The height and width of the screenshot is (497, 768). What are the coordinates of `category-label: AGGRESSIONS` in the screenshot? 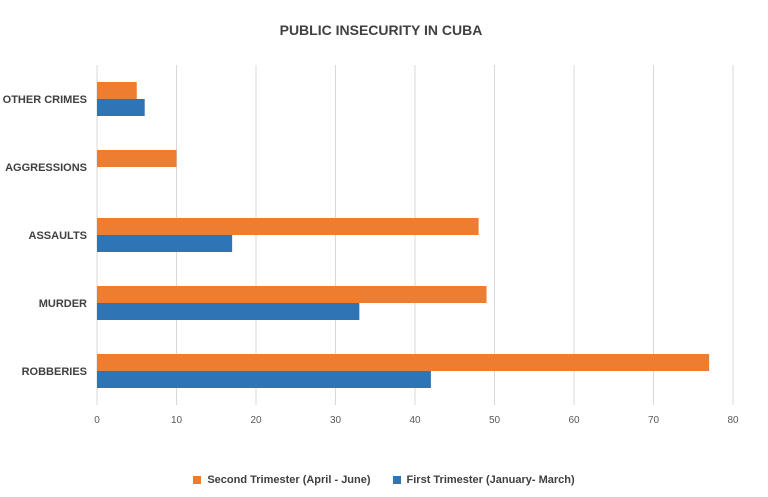 It's located at (46, 168).